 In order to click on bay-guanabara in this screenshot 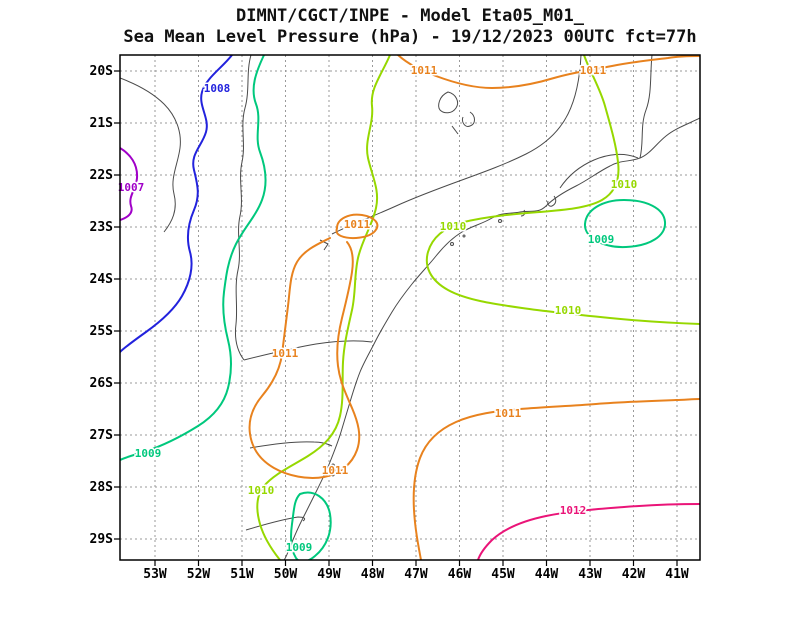, I will do `click(552, 201)`.